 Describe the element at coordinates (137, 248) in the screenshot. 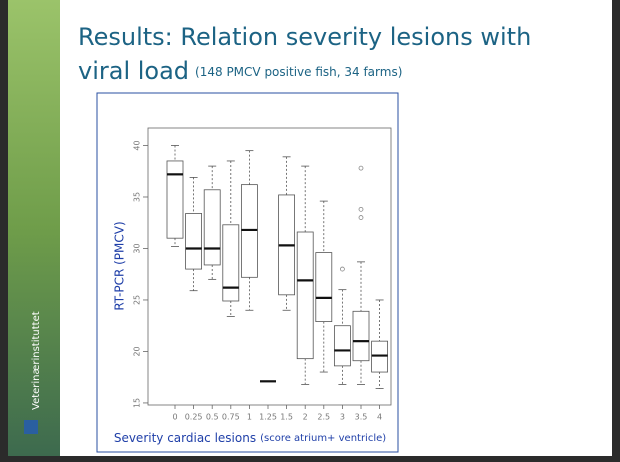

I see `y-tick-label: 30` at that location.